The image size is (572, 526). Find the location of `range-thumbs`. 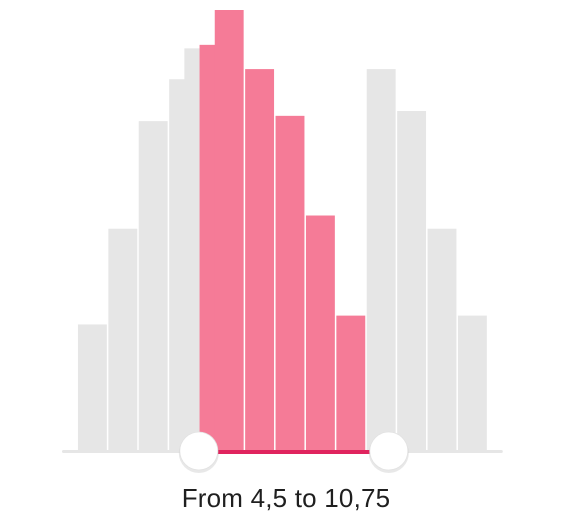

range-thumbs is located at coordinates (293, 452).